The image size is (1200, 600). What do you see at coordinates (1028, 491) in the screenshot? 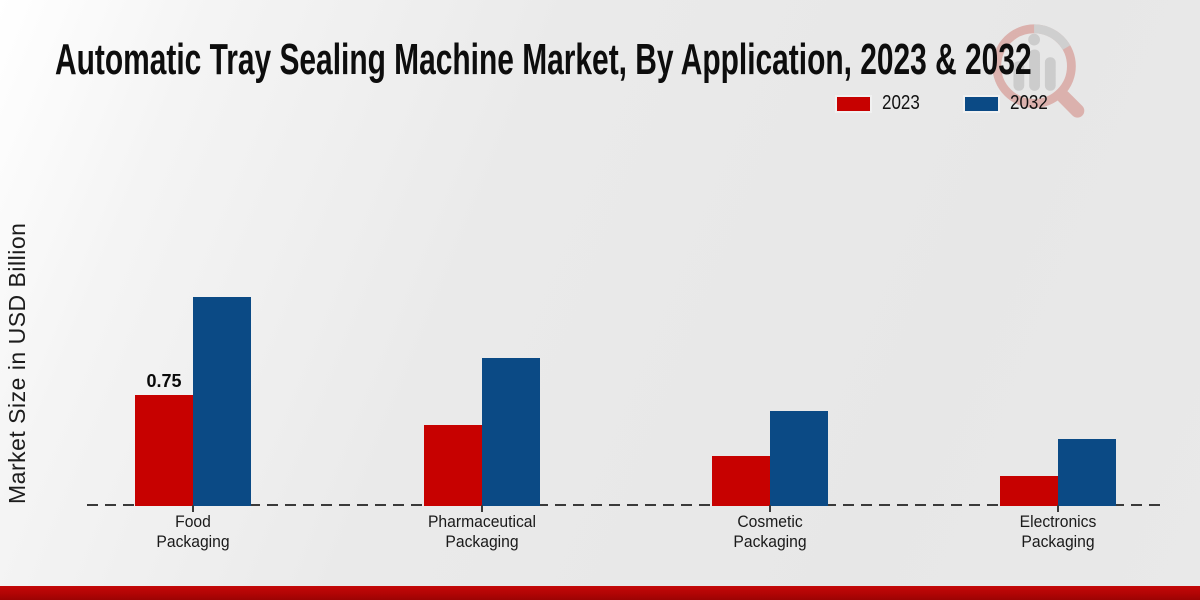
I see `bar-2023-electronics-packaging` at bounding box center [1028, 491].